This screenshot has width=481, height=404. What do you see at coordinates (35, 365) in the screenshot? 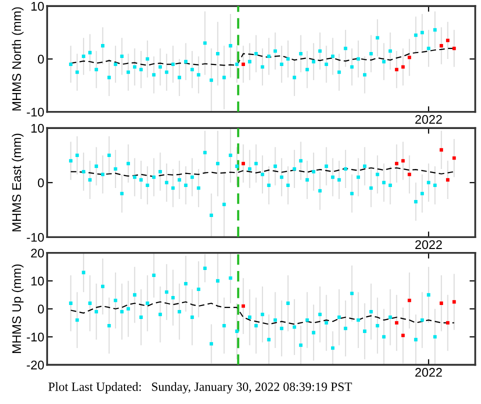
I see `y-tick-label: -20` at bounding box center [35, 365].